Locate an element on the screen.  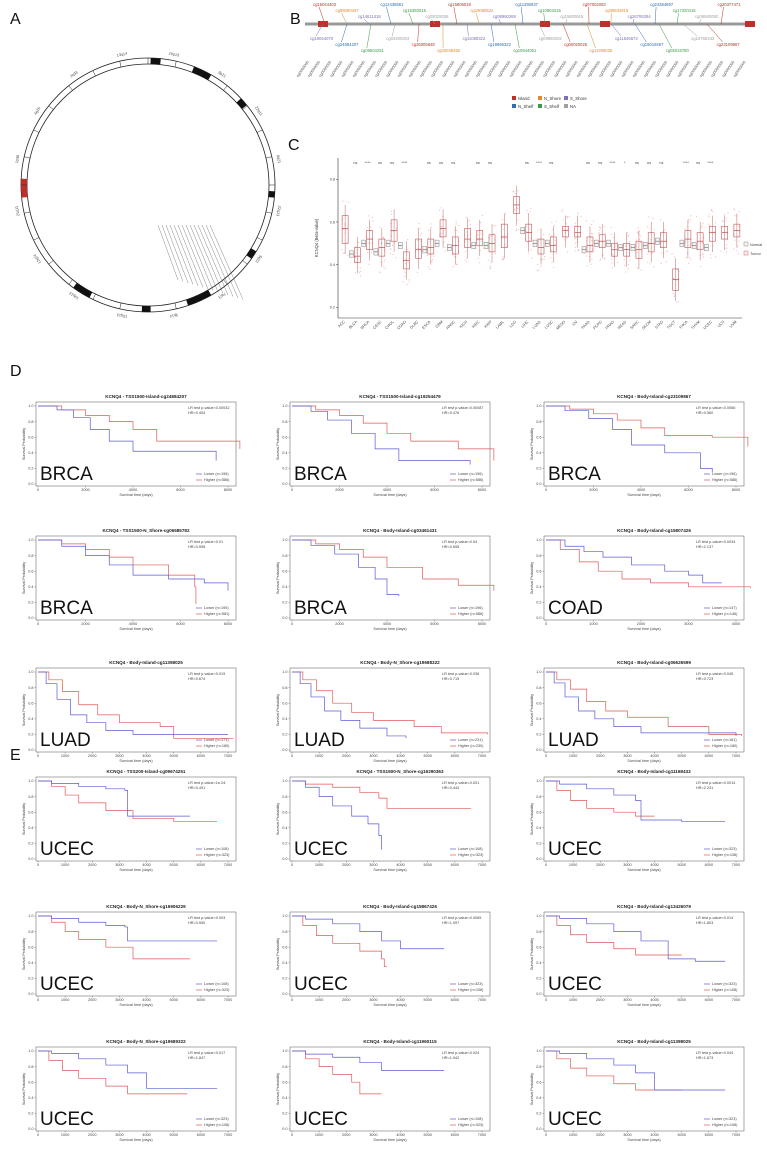
km-x-tick-label: 6000 is located at coordinates (455, 1000).